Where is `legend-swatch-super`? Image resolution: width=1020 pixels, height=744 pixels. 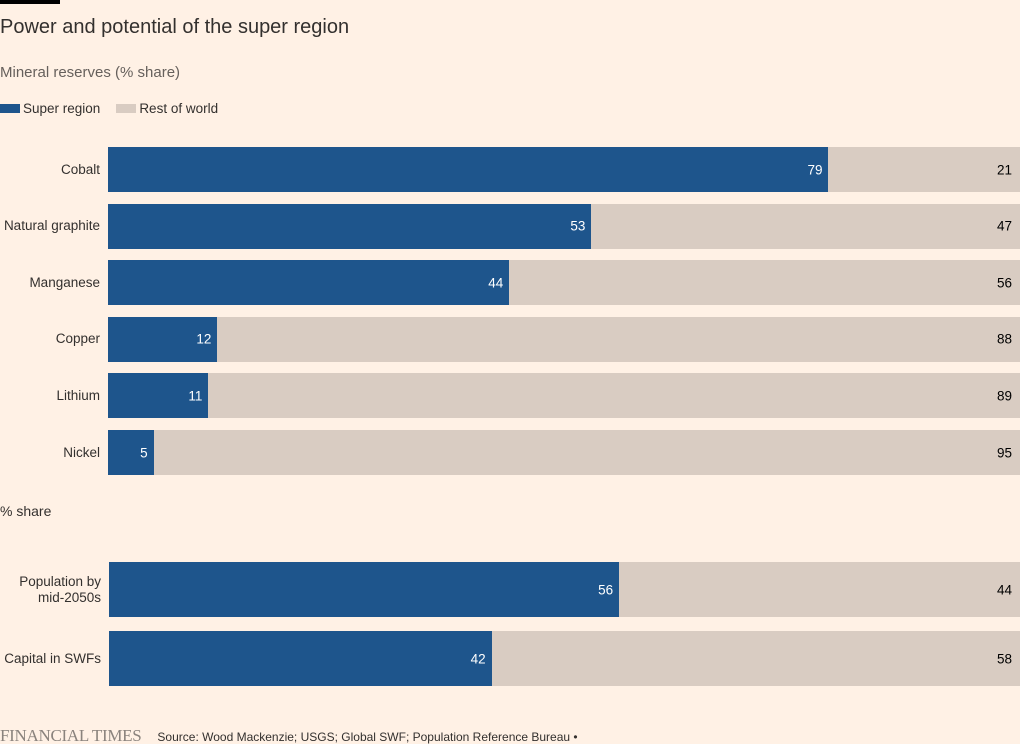
legend-swatch-super is located at coordinates (10, 108).